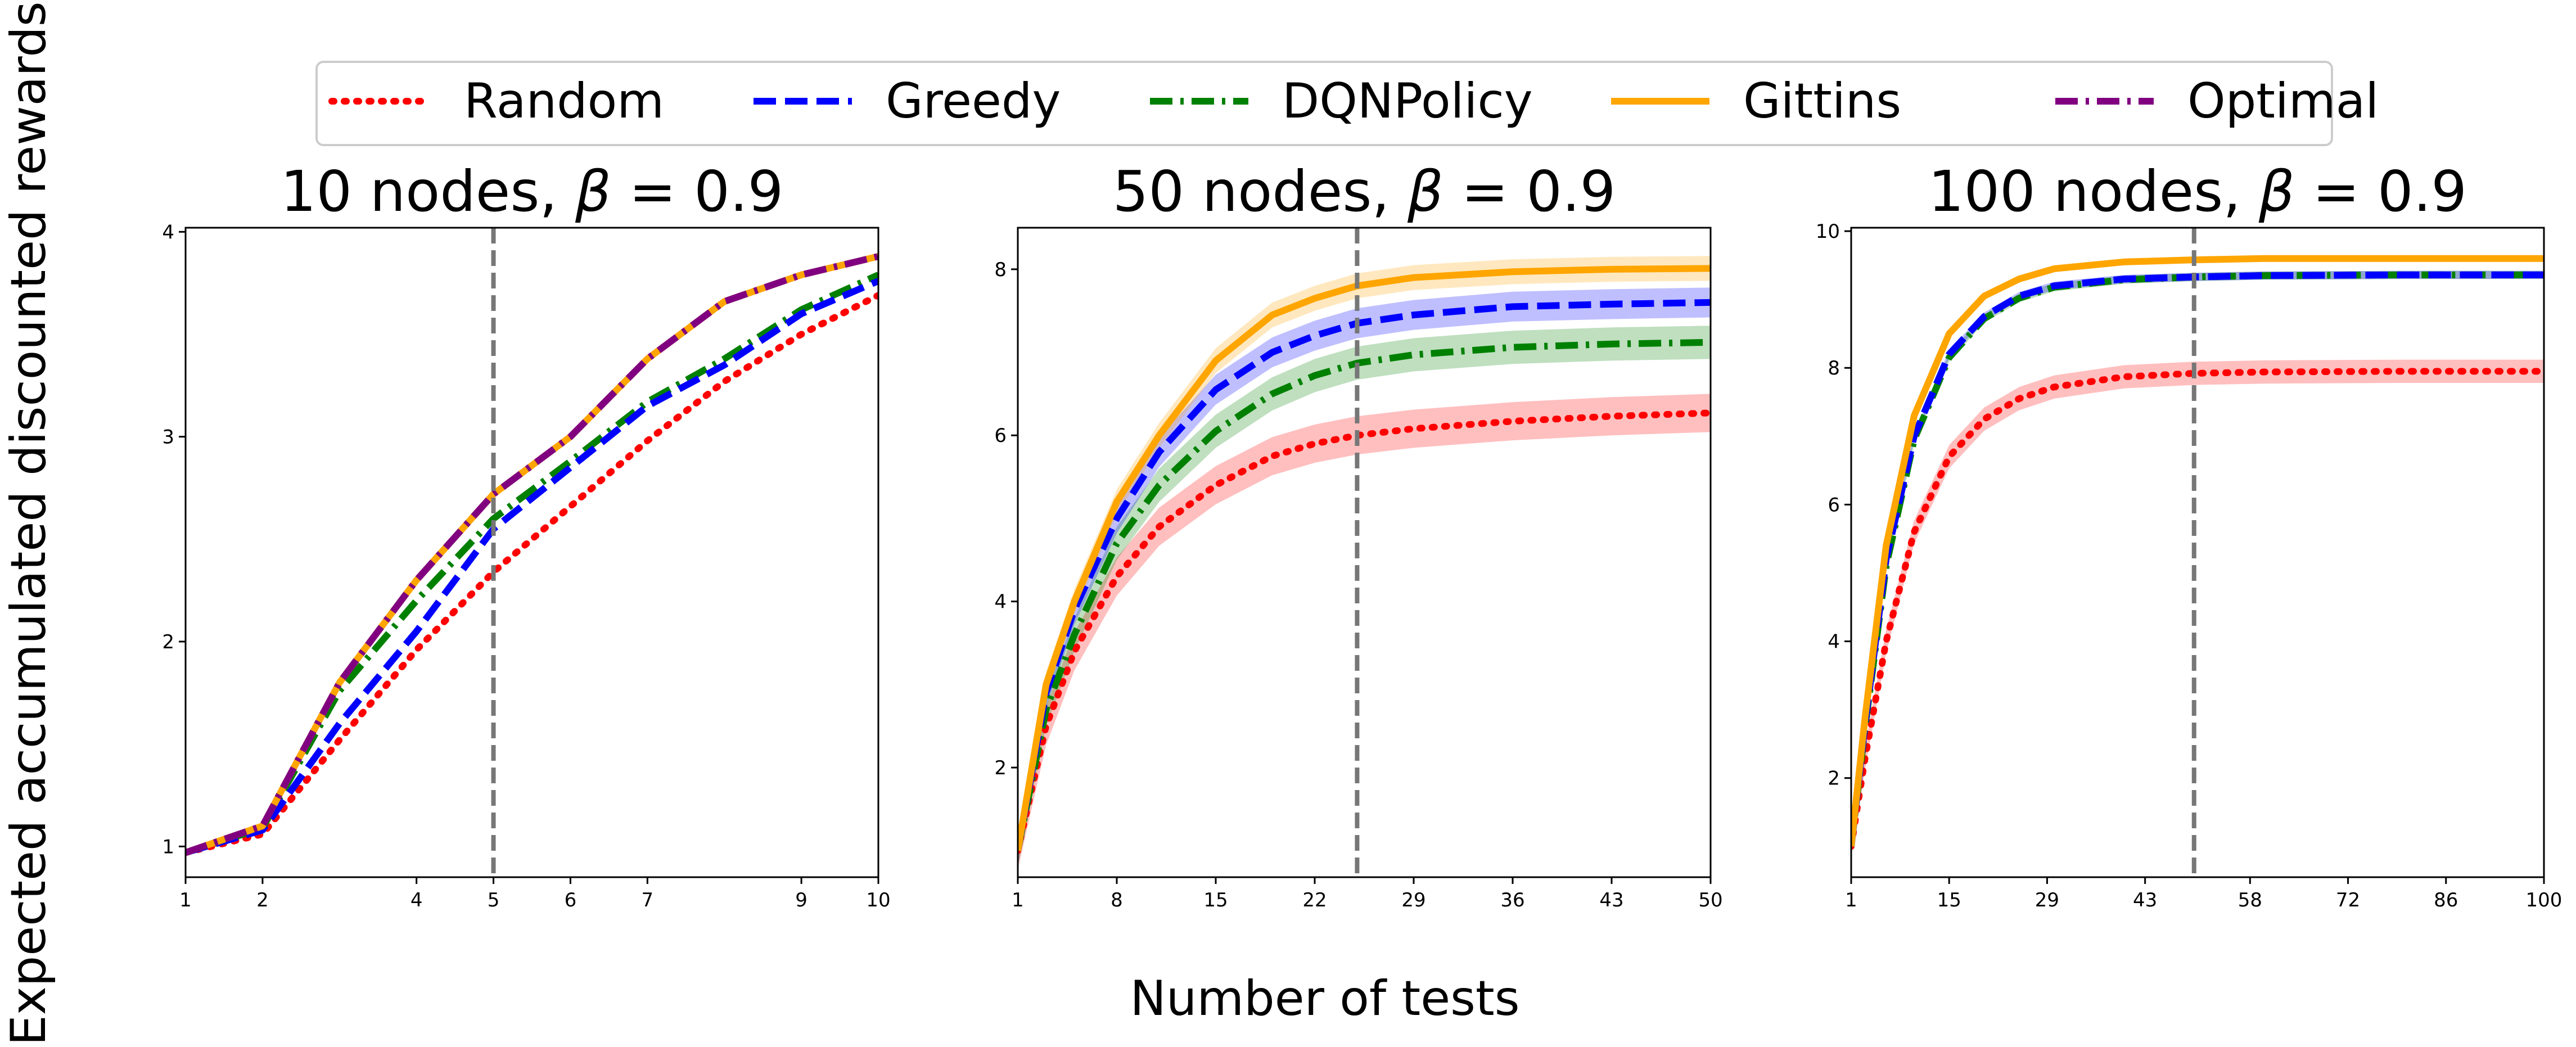 The width and height of the screenshot is (2576, 1047). Describe the element at coordinates (168, 438) in the screenshot. I see `y-tick-label: 3` at that location.